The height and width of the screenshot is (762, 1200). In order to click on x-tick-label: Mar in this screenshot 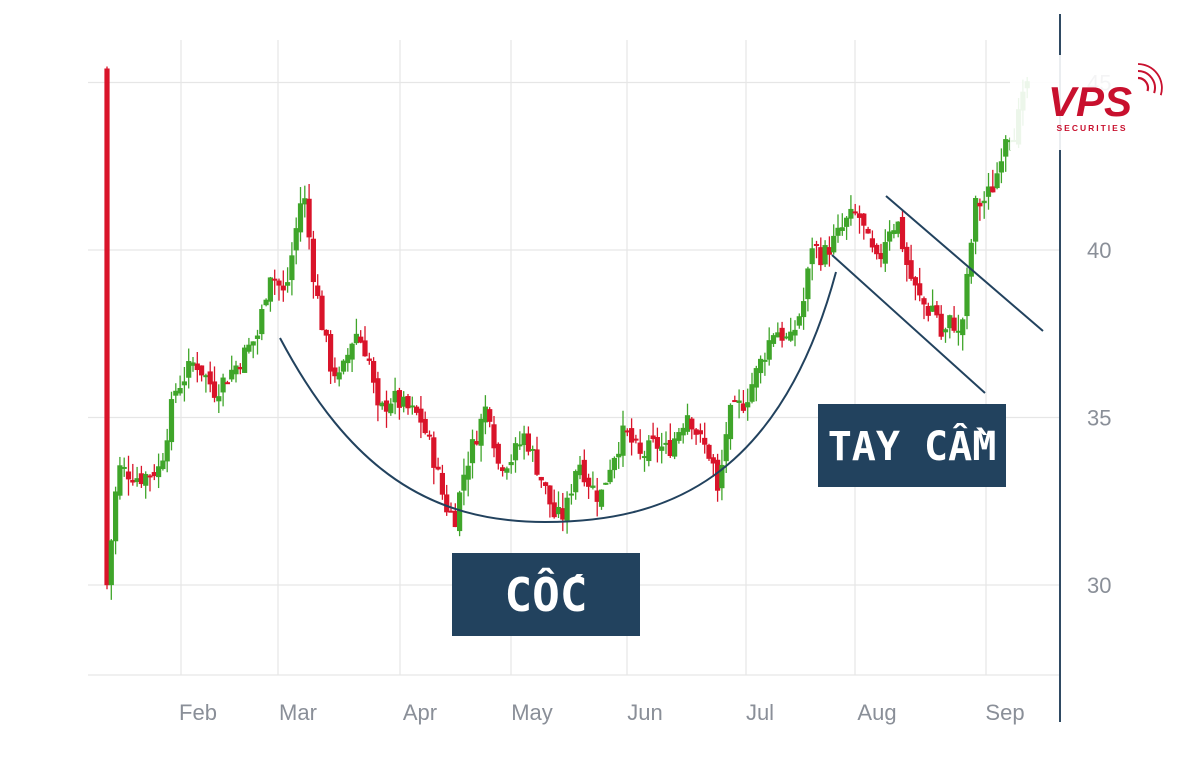, I will do `click(298, 712)`.